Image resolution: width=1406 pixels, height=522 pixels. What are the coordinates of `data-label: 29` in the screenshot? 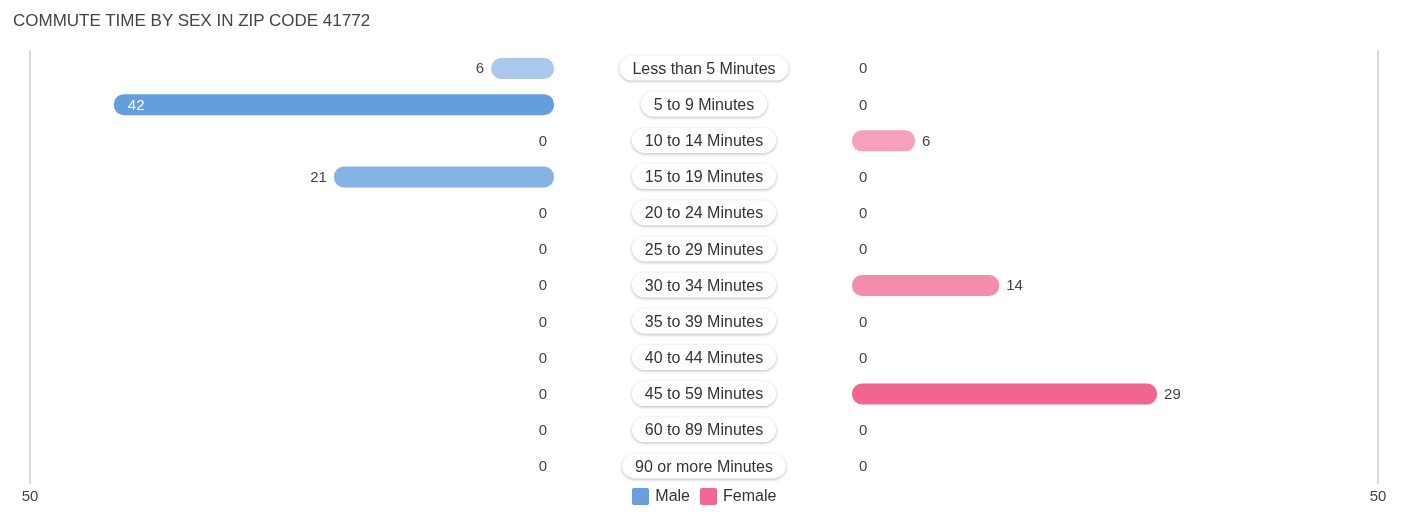 It's located at (1172, 393).